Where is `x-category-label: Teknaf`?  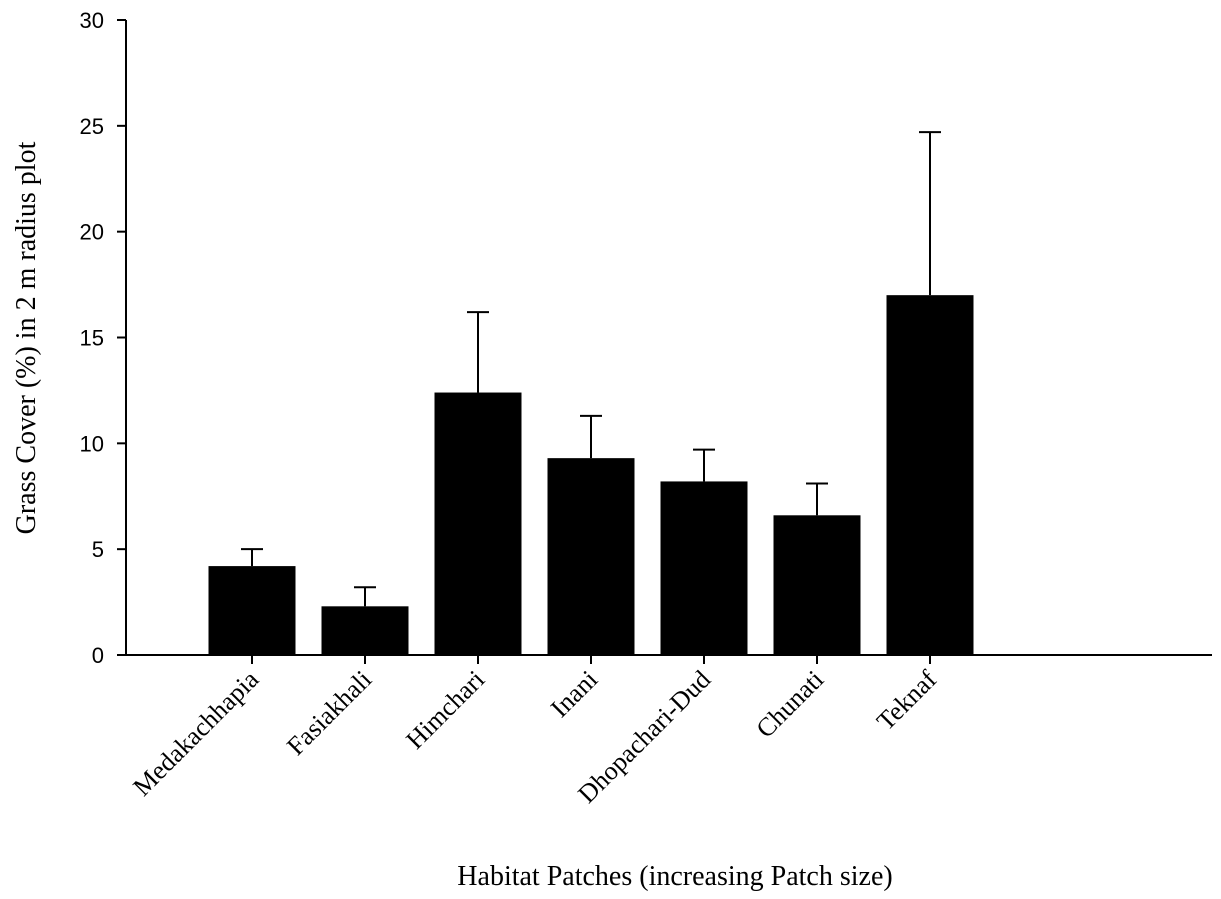
x-category-label: Teknaf is located at coordinates (907, 701).